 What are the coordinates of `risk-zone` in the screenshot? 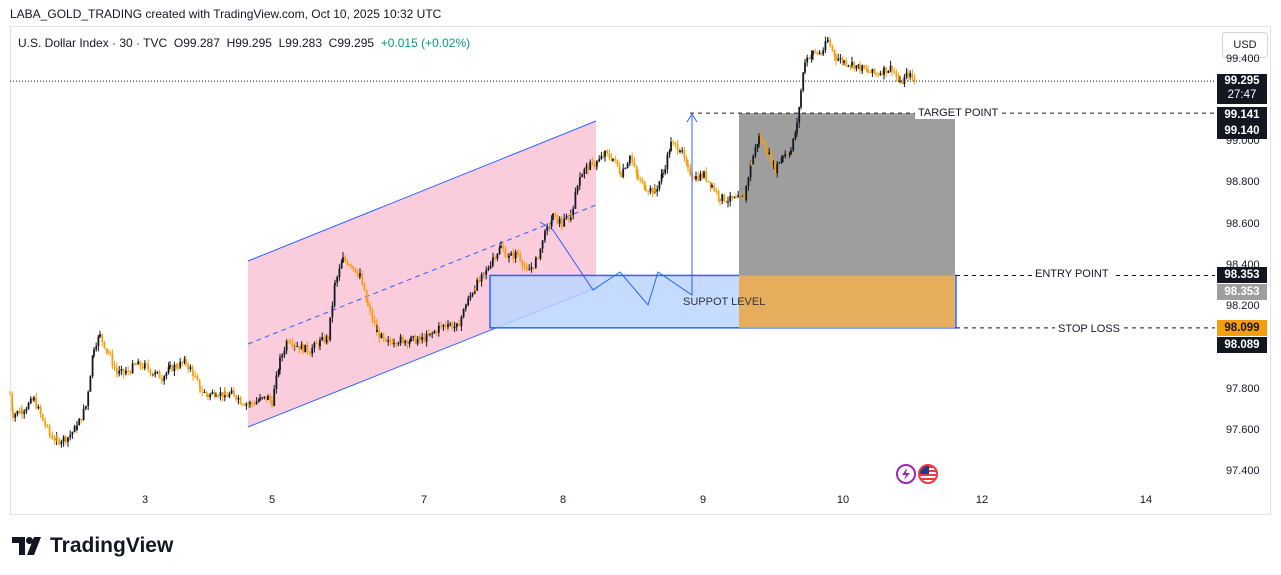 It's located at (847, 301).